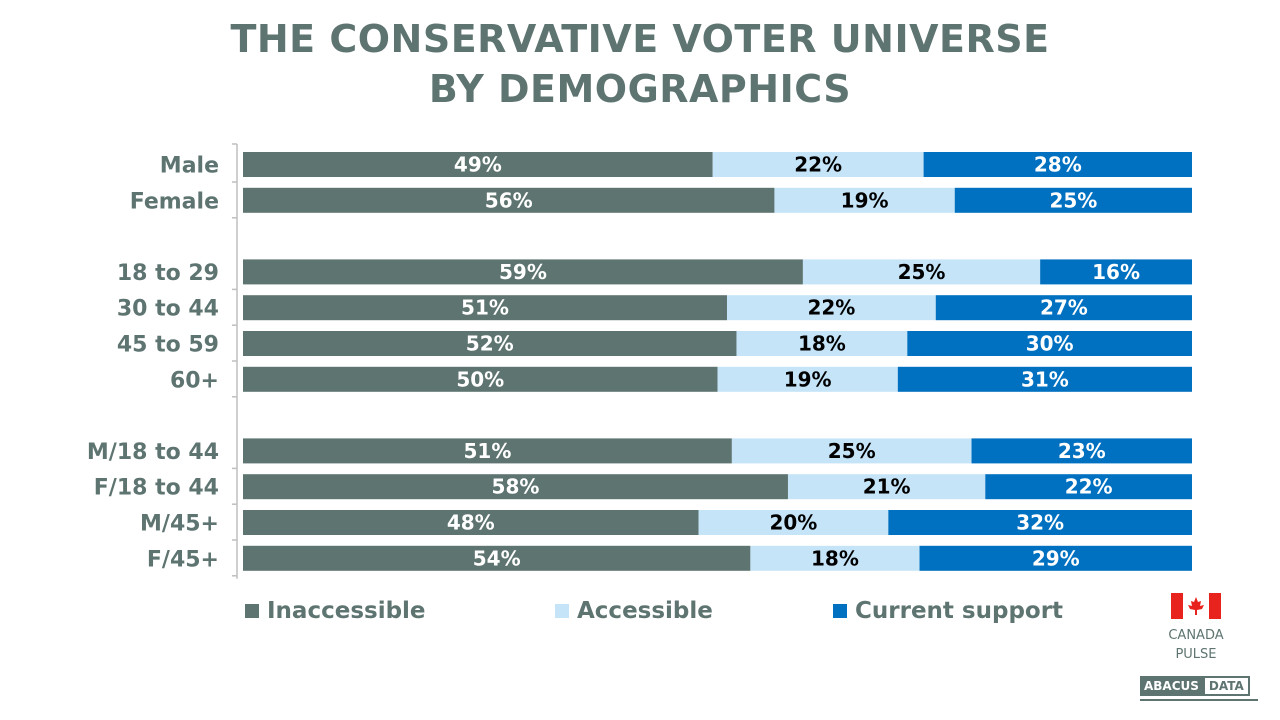  Describe the element at coordinates (1226, 686) in the screenshot. I see `abacus-logo-right: DATA` at that location.